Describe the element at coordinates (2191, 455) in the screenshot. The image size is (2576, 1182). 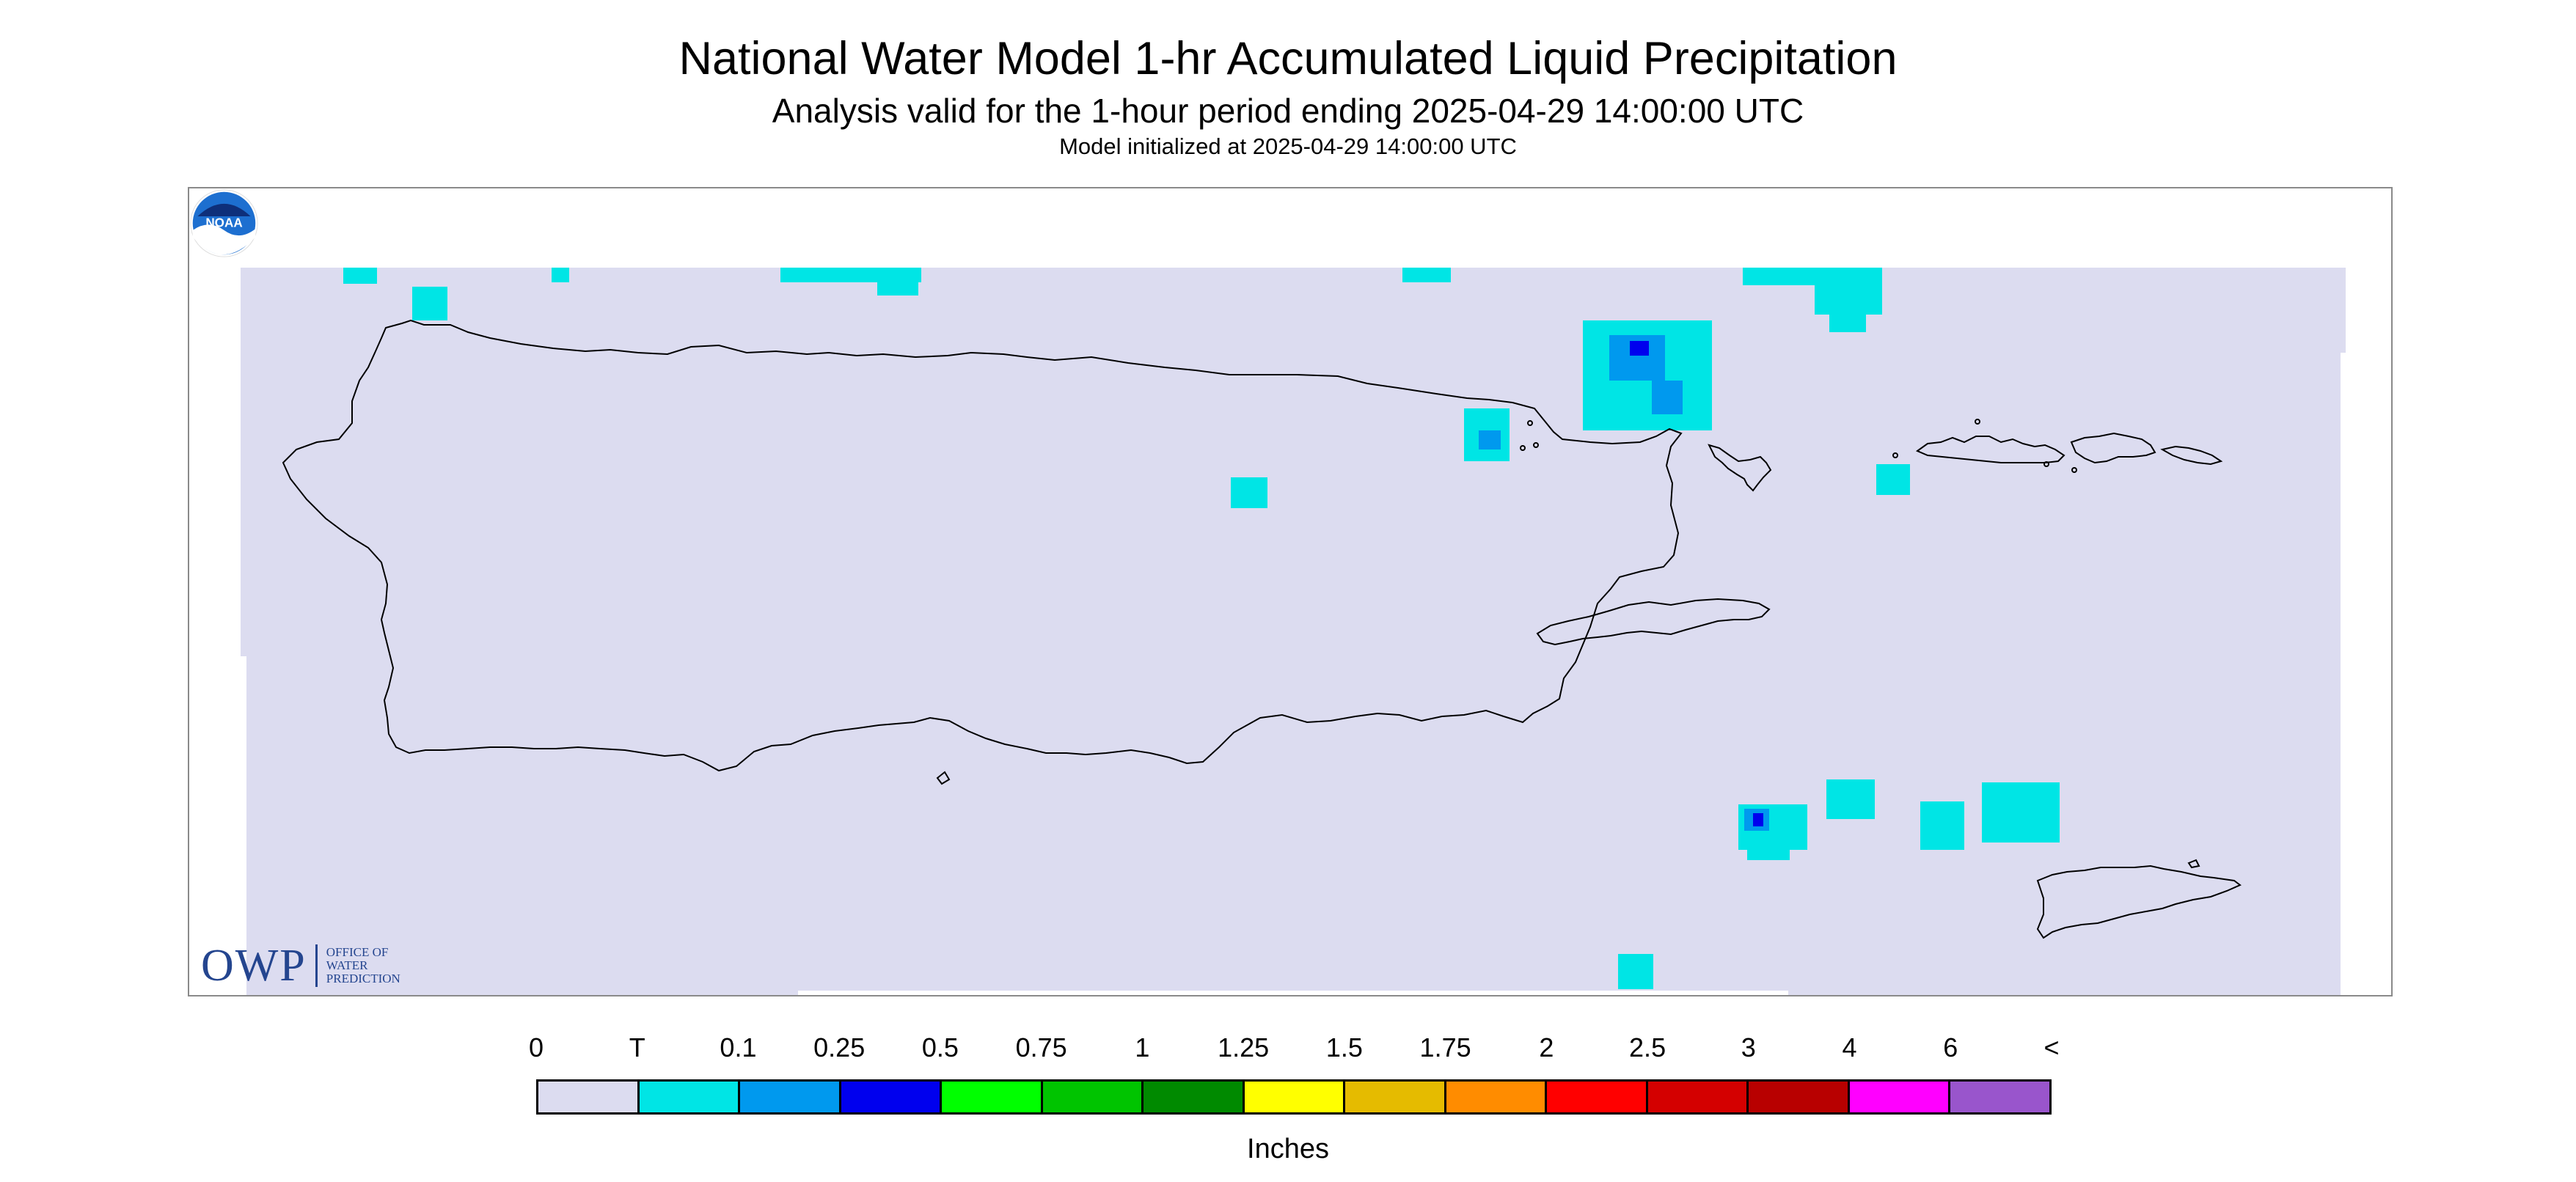
I see `bvi-outline` at that location.